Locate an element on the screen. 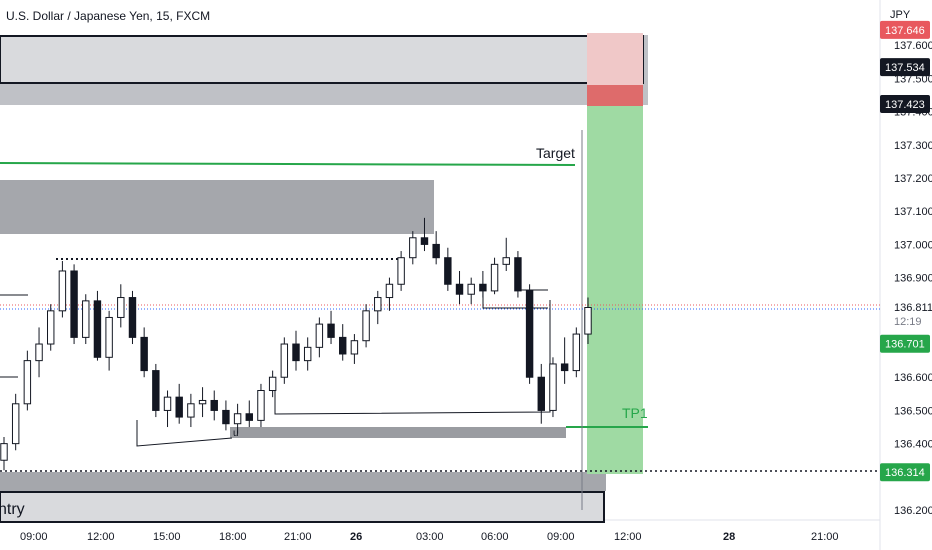  stop-zone is located at coordinates (615, 59).